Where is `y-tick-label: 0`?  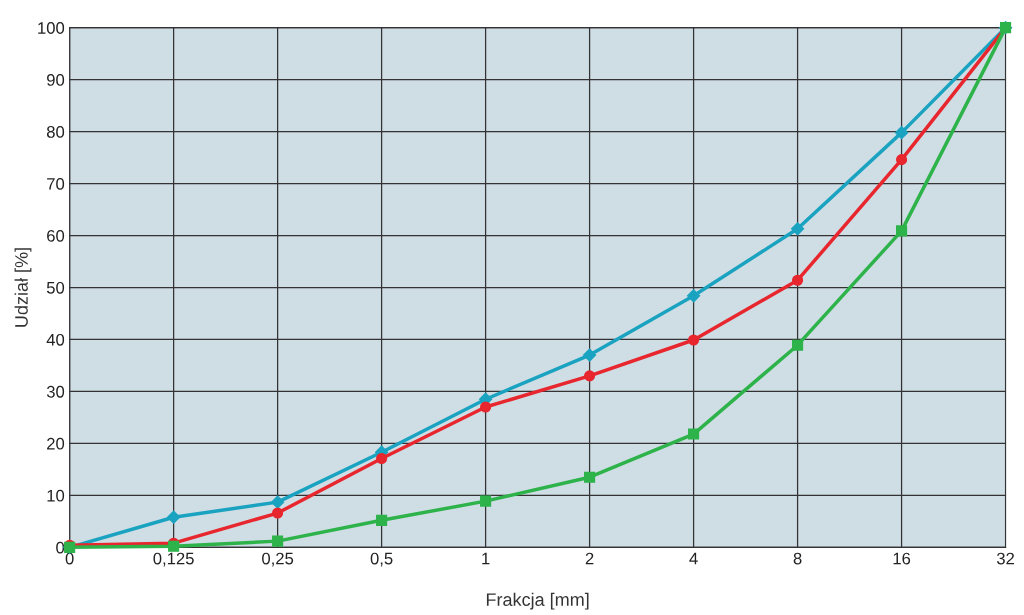
y-tick-label: 0 is located at coordinates (60, 547).